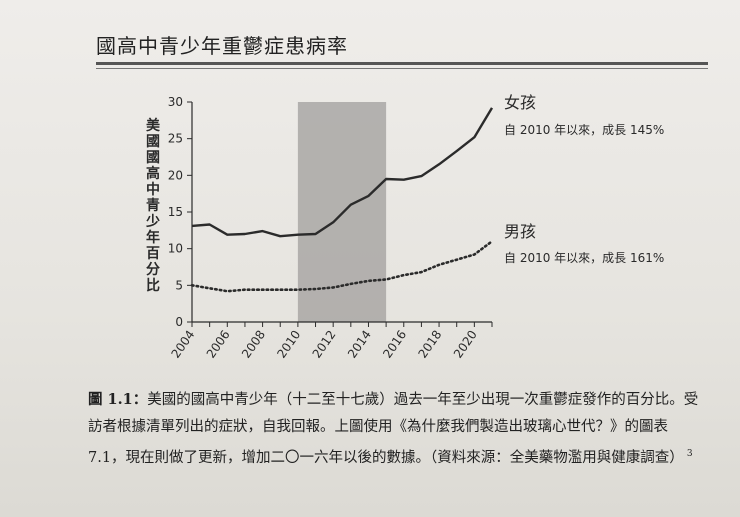 The image size is (740, 517). Describe the element at coordinates (218, 344) in the screenshot. I see `x-tick-label-2006: 2006` at that location.